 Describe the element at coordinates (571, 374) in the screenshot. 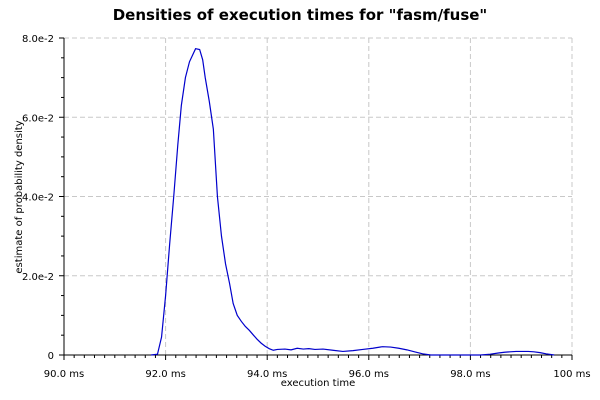

I see `x-tick-label: 100 ms` at that location.